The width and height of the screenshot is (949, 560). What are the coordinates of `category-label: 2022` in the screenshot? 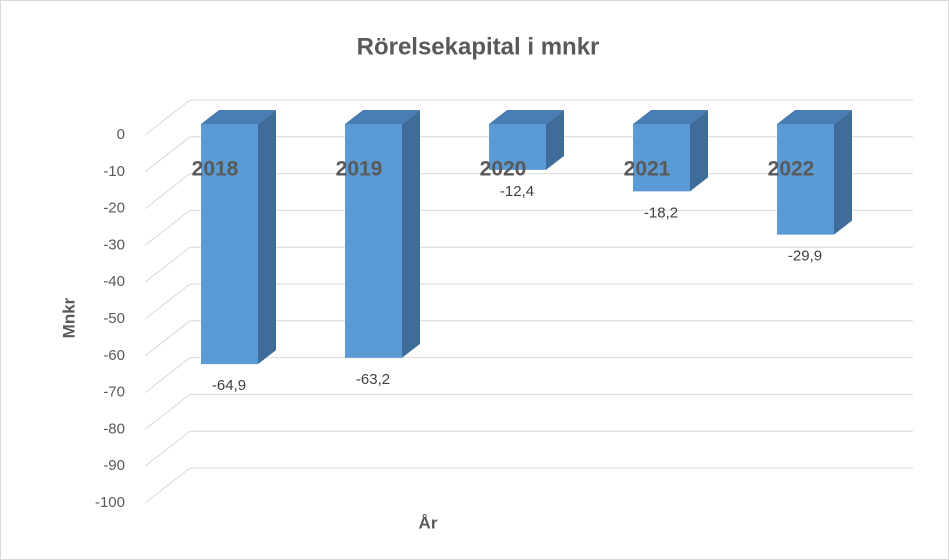 It's located at (791, 169).